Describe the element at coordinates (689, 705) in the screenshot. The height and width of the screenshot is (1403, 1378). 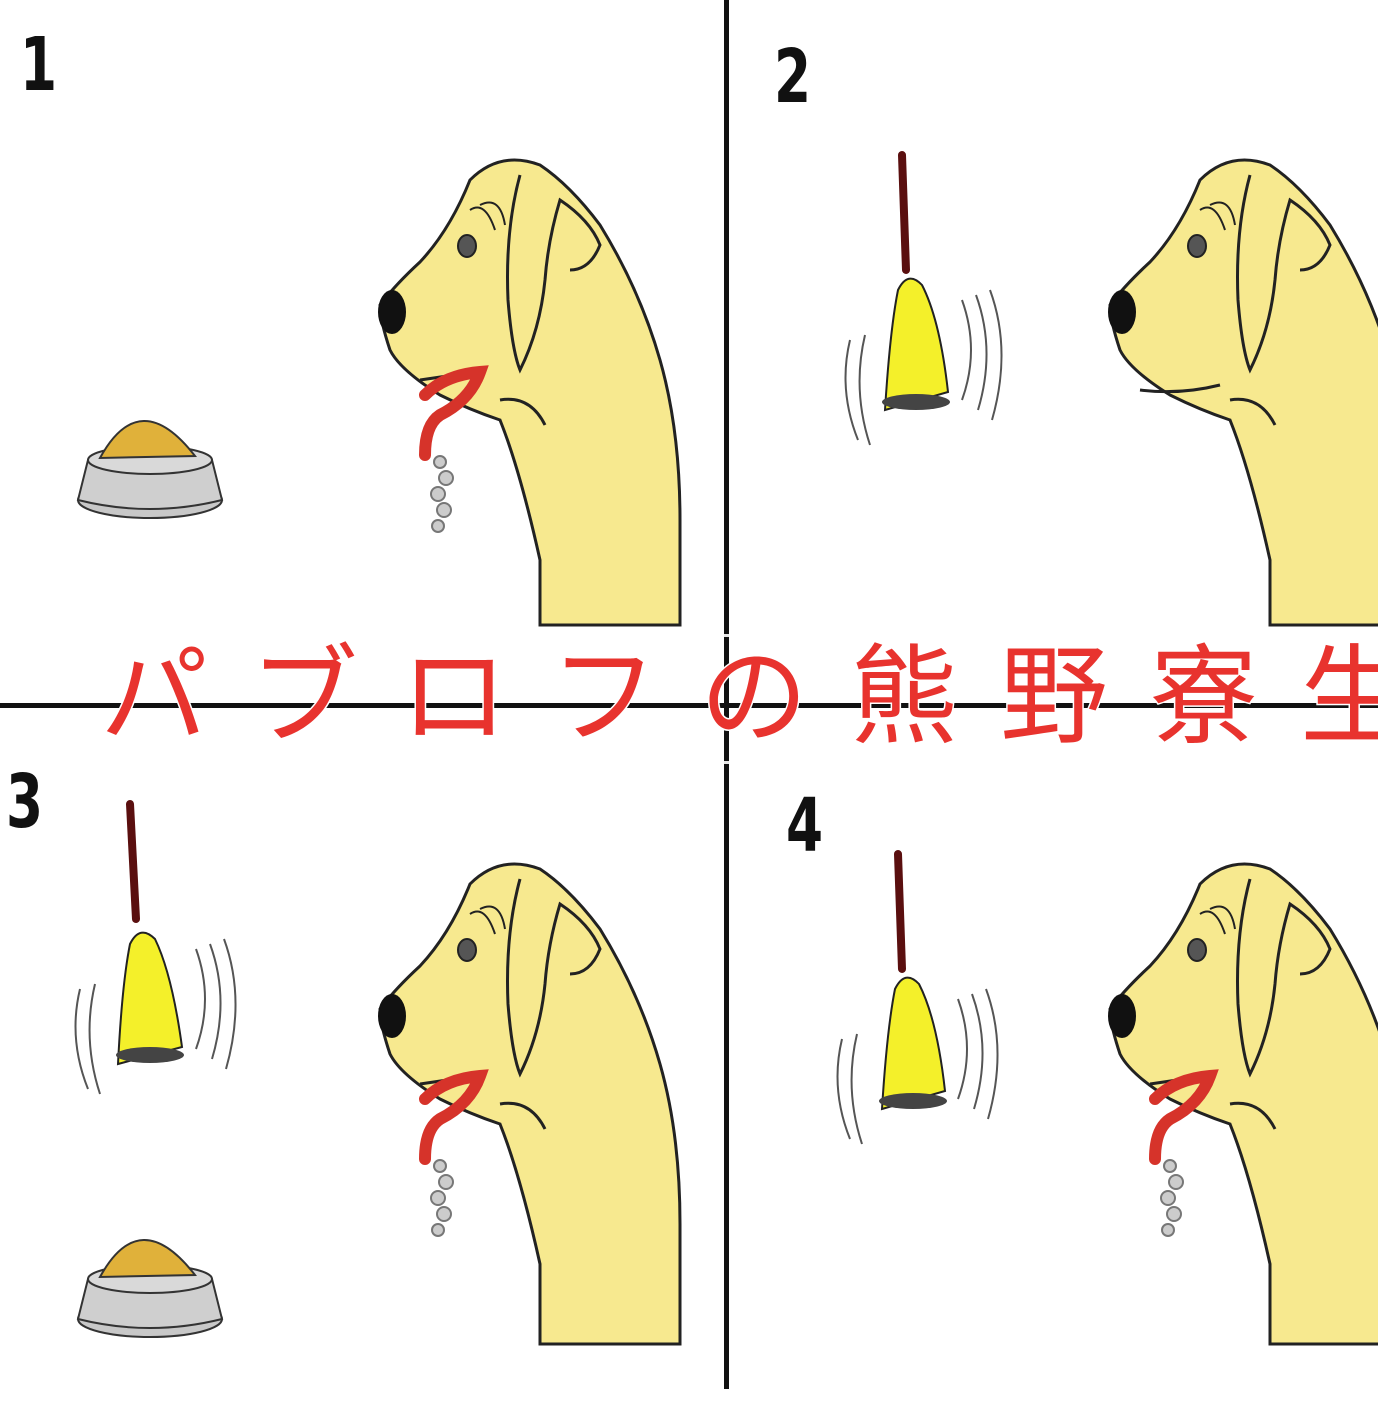
I see `horizontal-divider` at that location.